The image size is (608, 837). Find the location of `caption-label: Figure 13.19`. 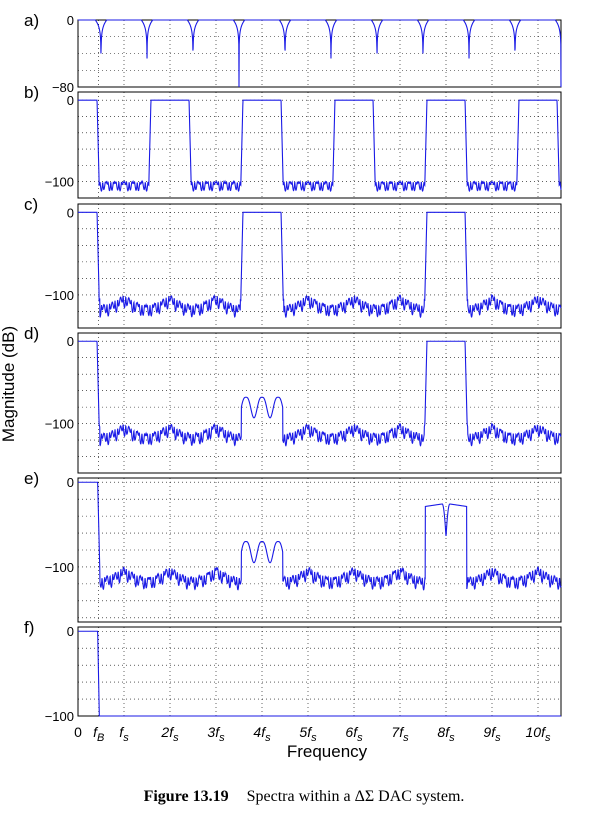

caption-label: Figure 13.19 is located at coordinates (186, 796).